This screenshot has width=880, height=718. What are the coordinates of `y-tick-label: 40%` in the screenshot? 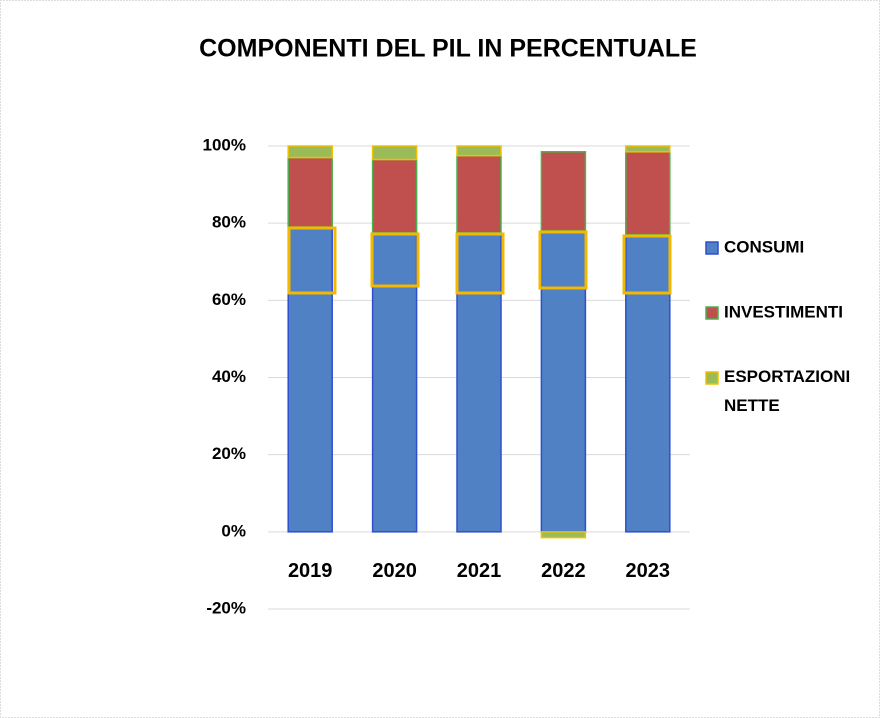 It's located at (229, 376).